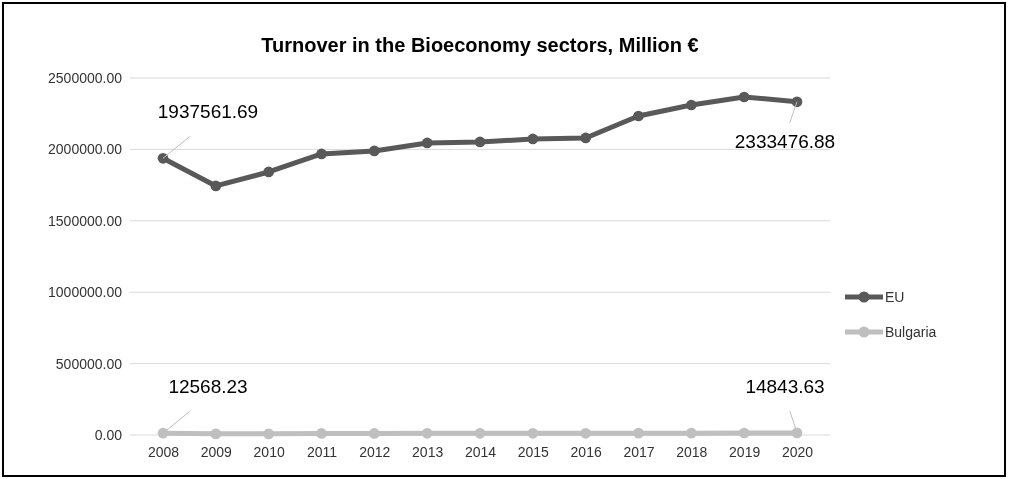  Describe the element at coordinates (216, 451) in the screenshot. I see `x-tick-label: 2009` at that location.